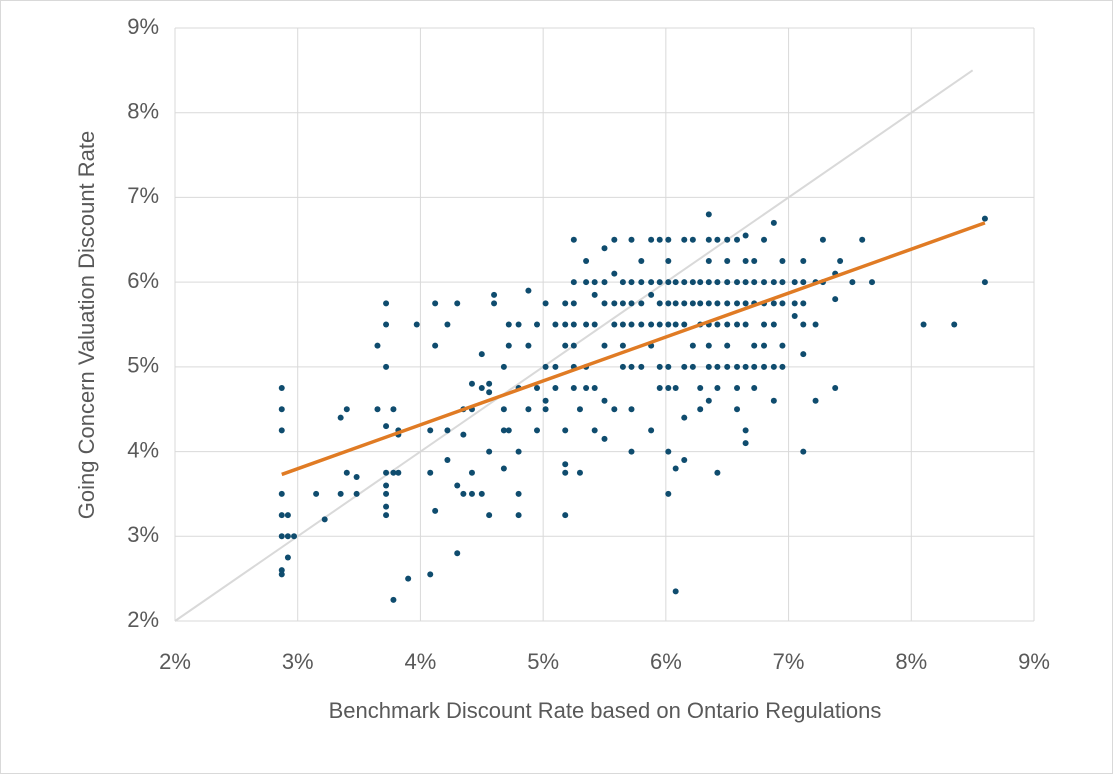 Image resolution: width=1114 pixels, height=775 pixels. What do you see at coordinates (143, 619) in the screenshot?
I see `y-tick-label: 2%` at bounding box center [143, 619].